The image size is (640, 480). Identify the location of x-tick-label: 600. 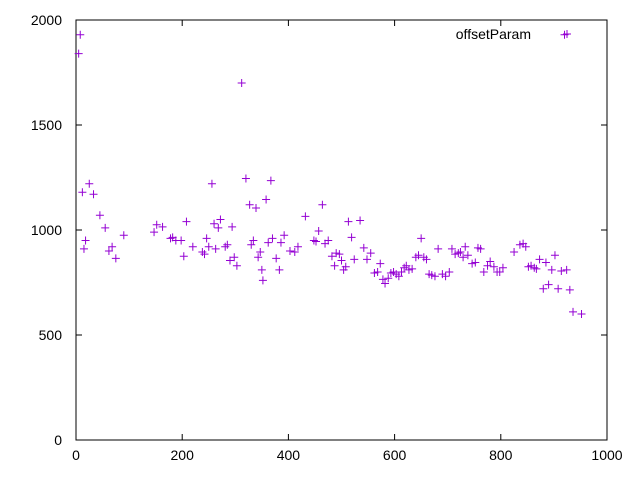
(395, 455).